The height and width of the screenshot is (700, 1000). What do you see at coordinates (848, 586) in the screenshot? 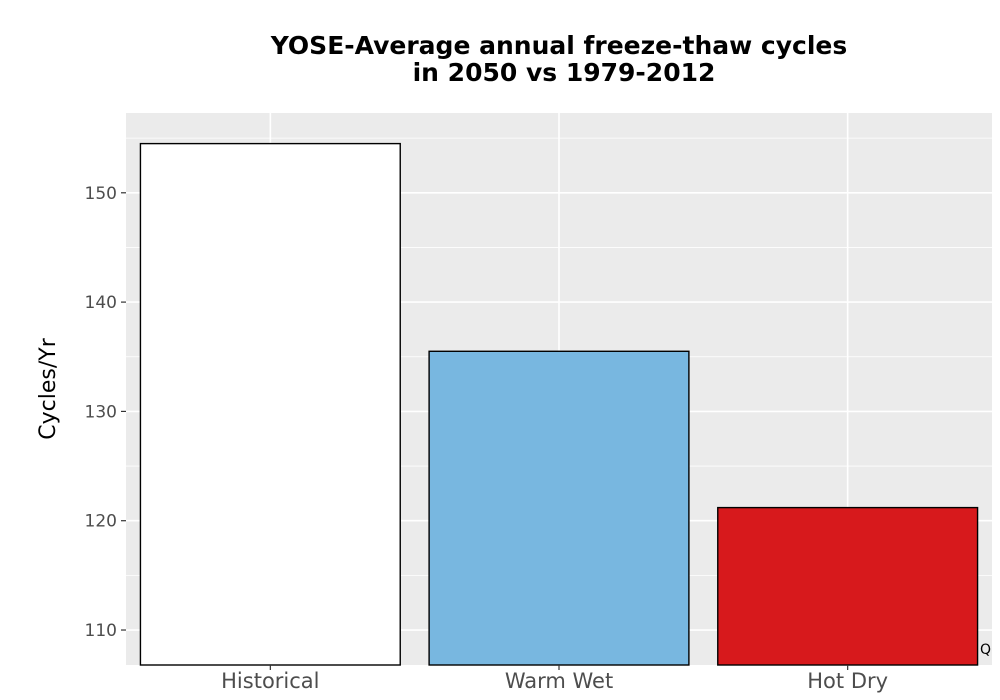
I see `bar-hot-dry` at bounding box center [848, 586].